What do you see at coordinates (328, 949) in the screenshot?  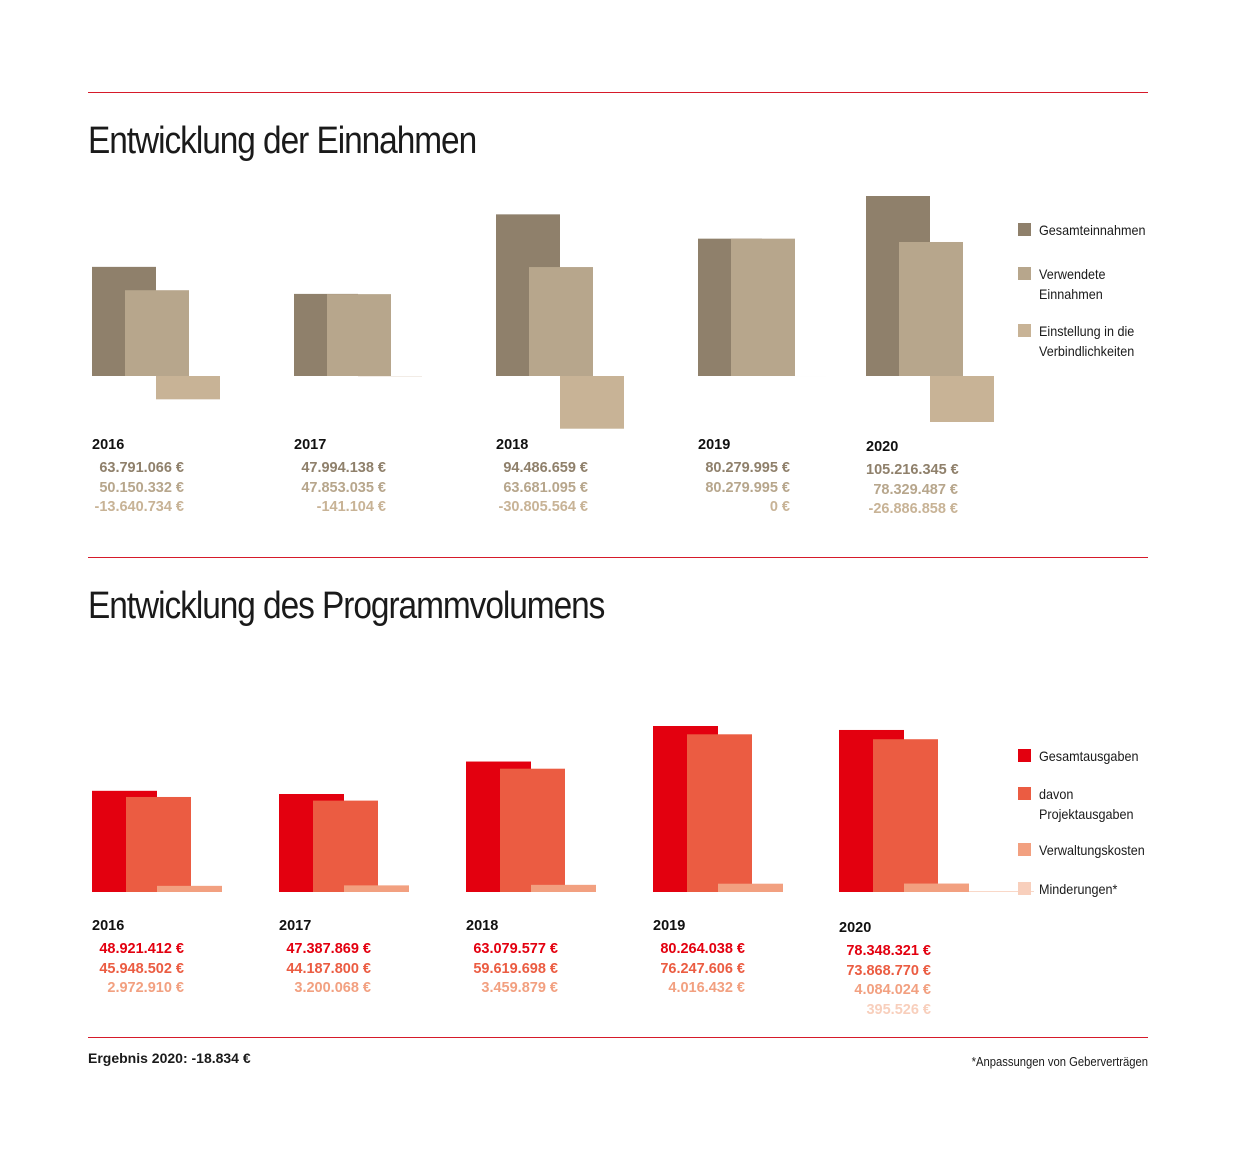 I see `data-label: 47.387.869 €` at bounding box center [328, 949].